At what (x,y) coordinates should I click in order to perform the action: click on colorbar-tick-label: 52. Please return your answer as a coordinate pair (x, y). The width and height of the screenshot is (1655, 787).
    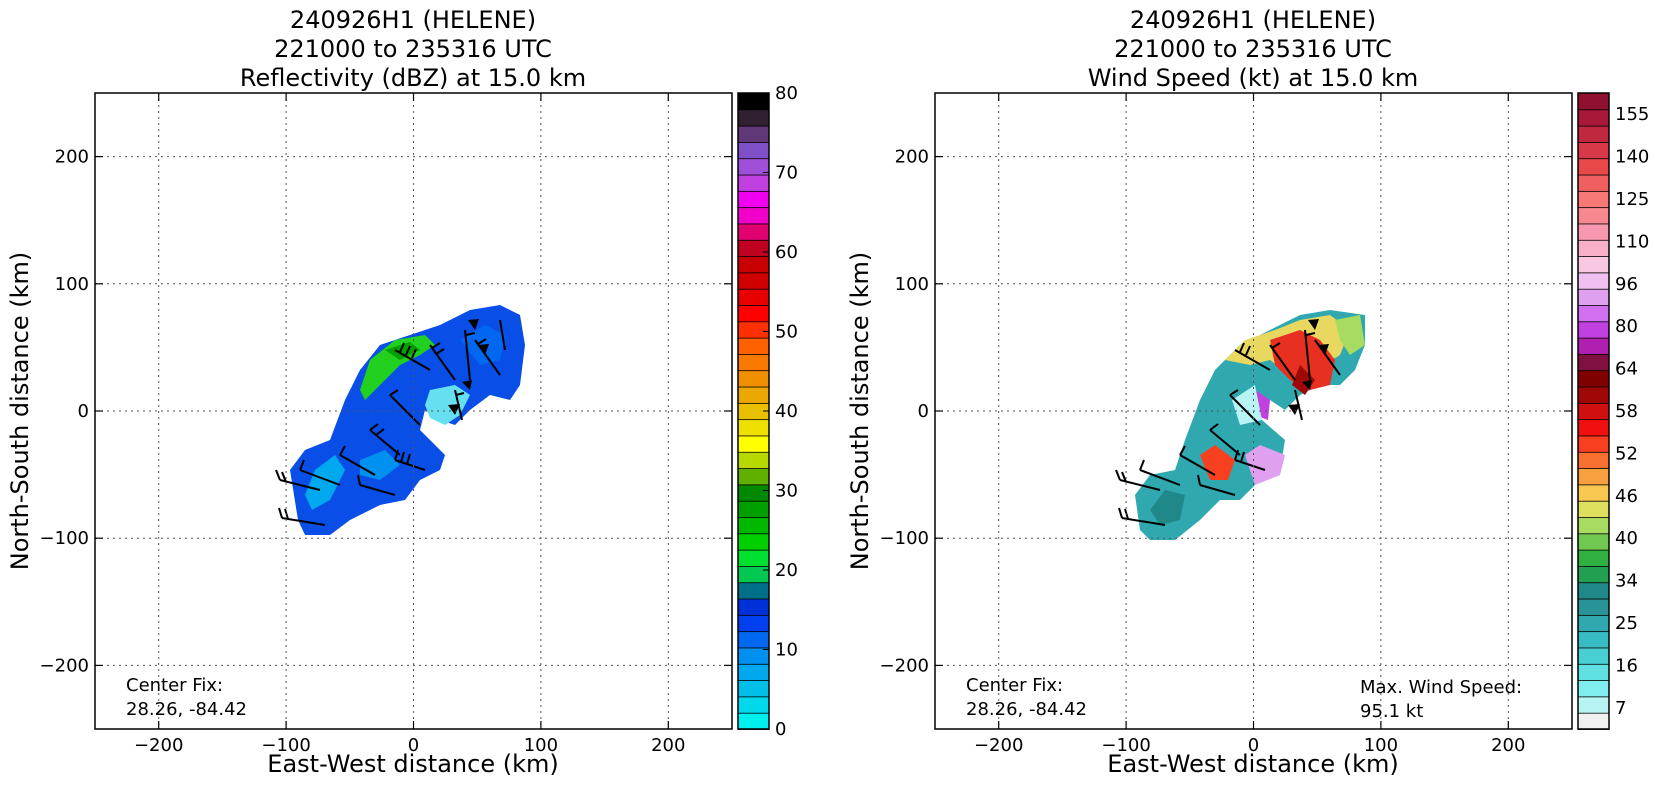
    Looking at the image, I should click on (1626, 453).